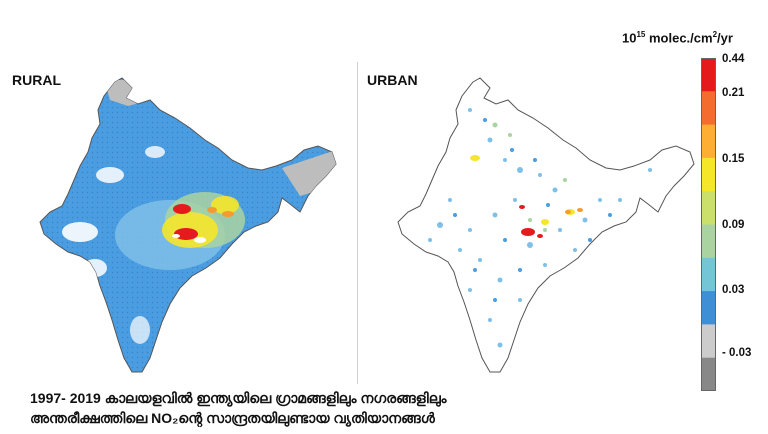  What do you see at coordinates (733, 93) in the screenshot?
I see `colorbar-tick-0.21: 0.21` at bounding box center [733, 93].